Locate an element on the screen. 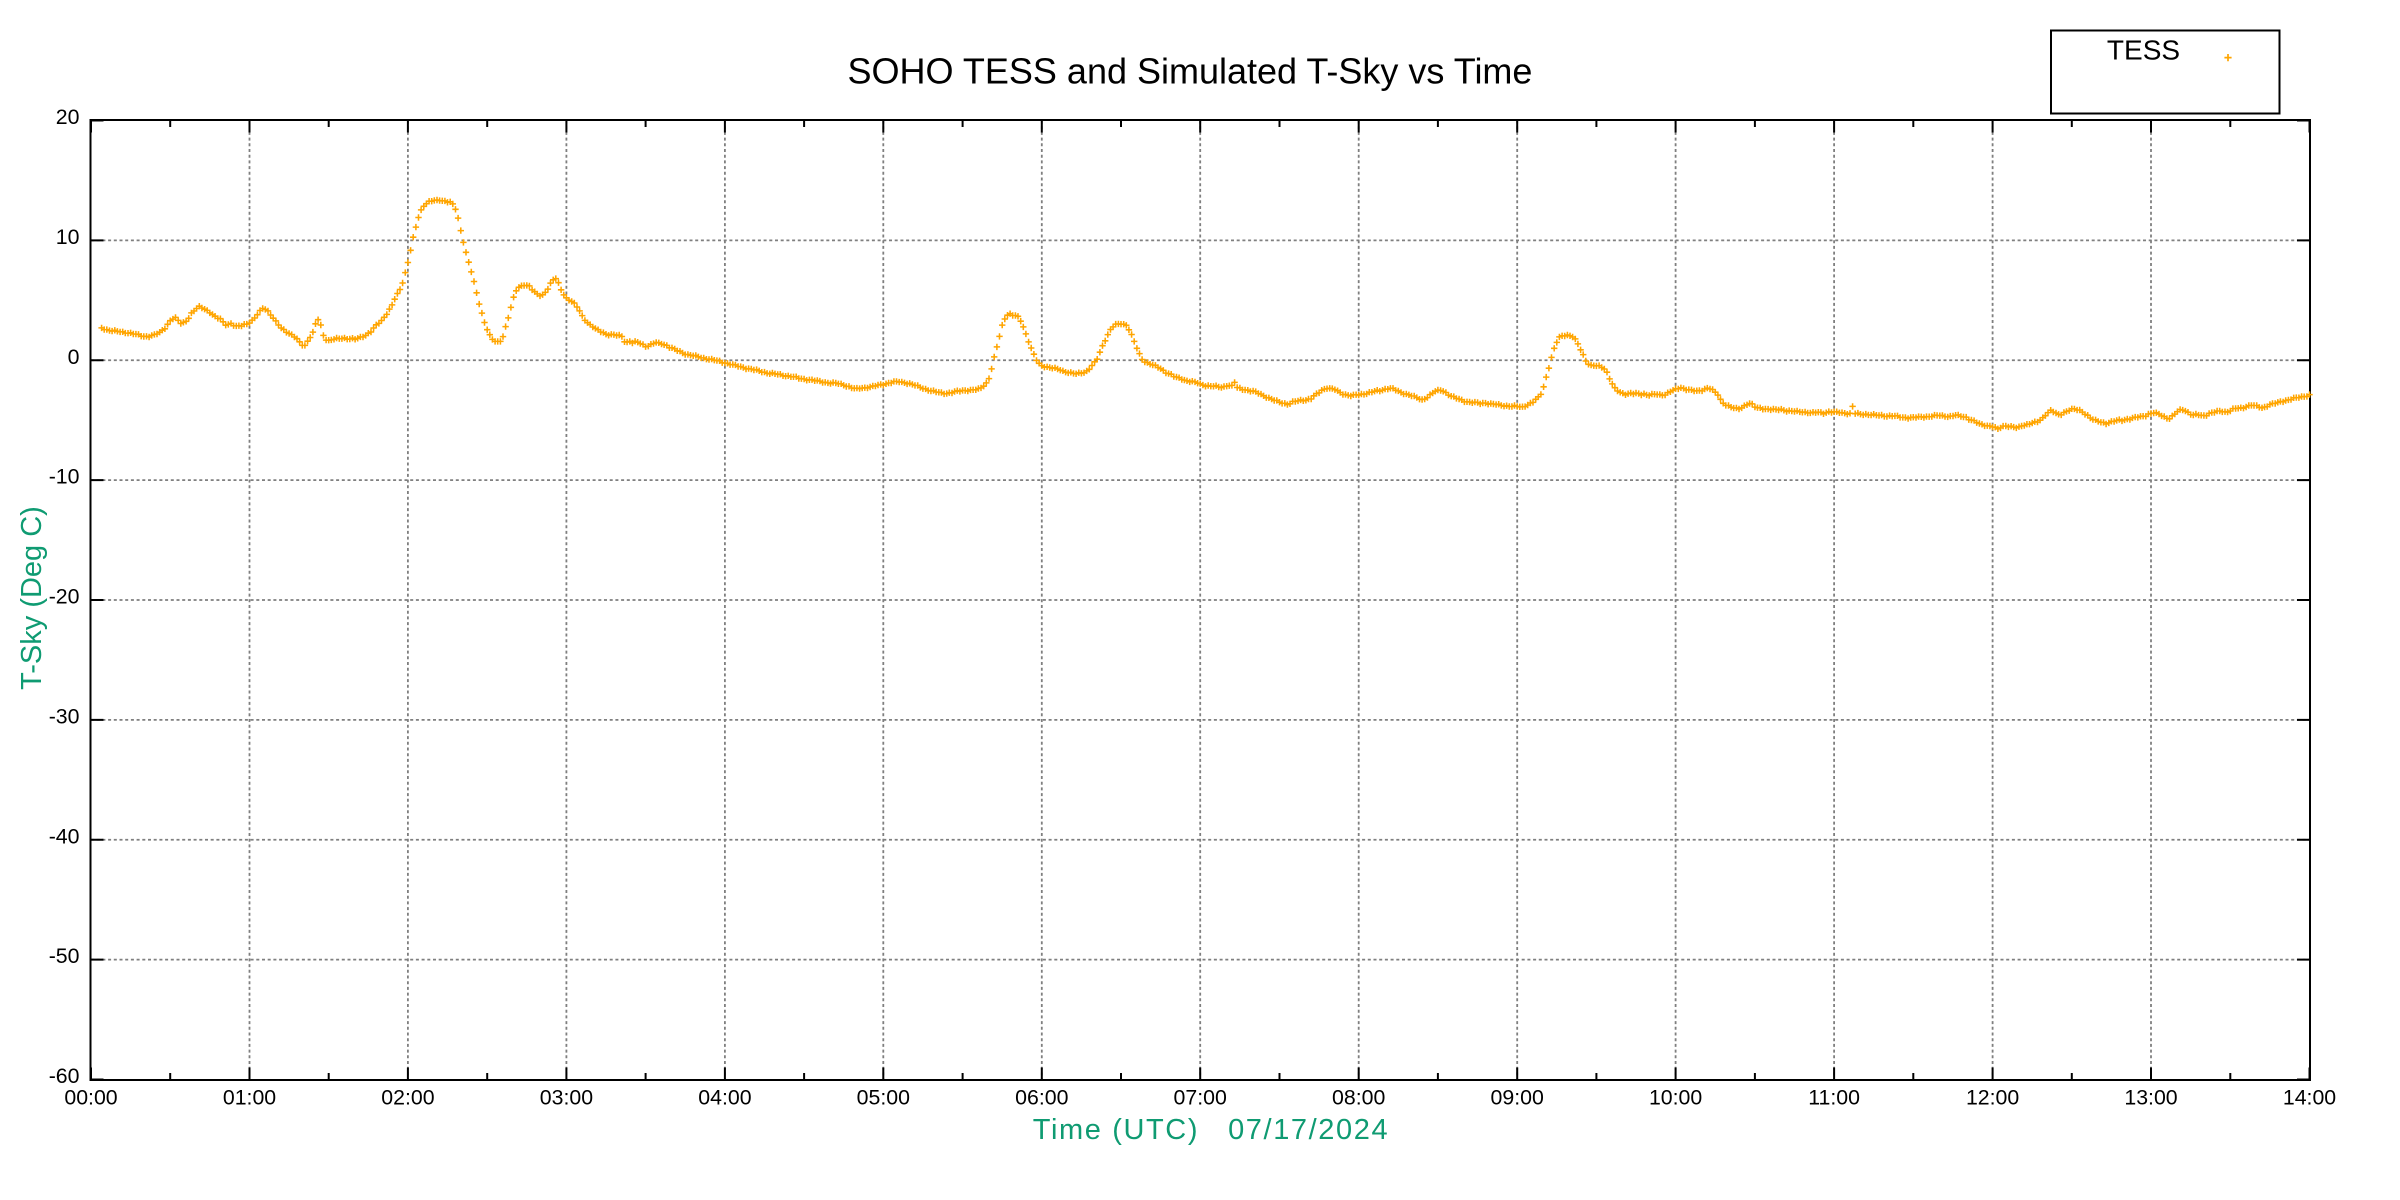 The image size is (2400, 1200). svg-text:SOHO TESS and Simulated T-Sky: SOHO TESS and Simulated T-Sky vs Time is located at coordinates (1190, 71).